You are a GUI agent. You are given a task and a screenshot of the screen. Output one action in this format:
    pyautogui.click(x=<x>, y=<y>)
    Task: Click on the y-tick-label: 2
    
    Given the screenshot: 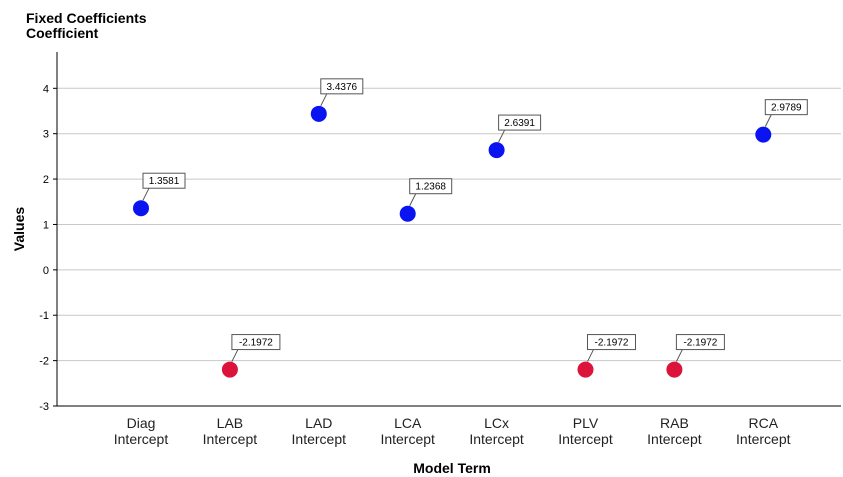 What is the action you would take?
    pyautogui.click(x=46, y=180)
    